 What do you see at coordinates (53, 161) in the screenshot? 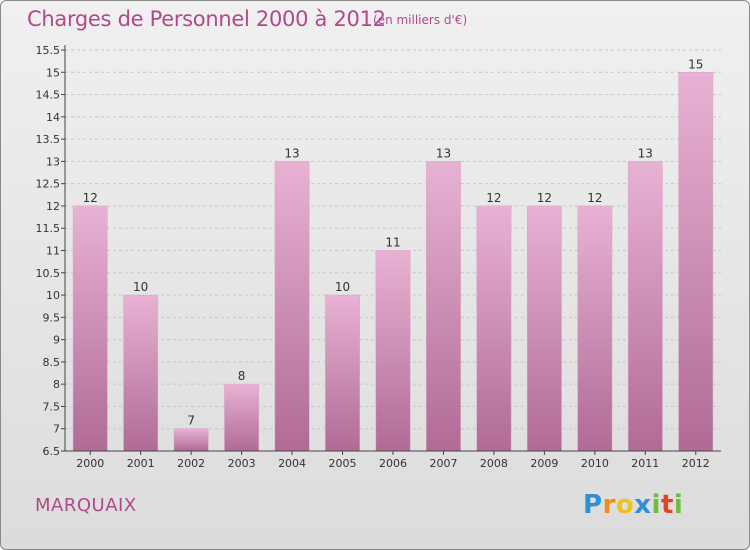
I see `y-tick-label: 13` at bounding box center [53, 161].